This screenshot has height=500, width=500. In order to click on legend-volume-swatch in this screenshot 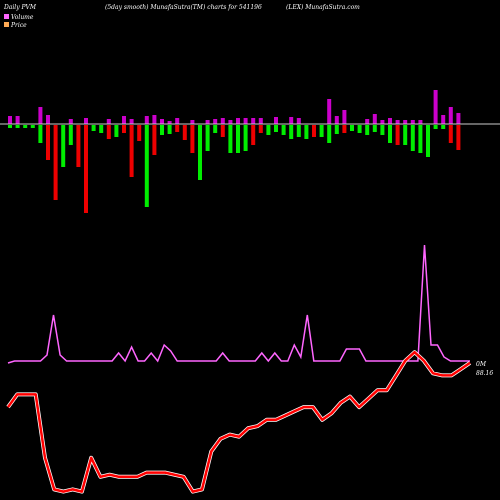, I will do `click(6, 16)`.